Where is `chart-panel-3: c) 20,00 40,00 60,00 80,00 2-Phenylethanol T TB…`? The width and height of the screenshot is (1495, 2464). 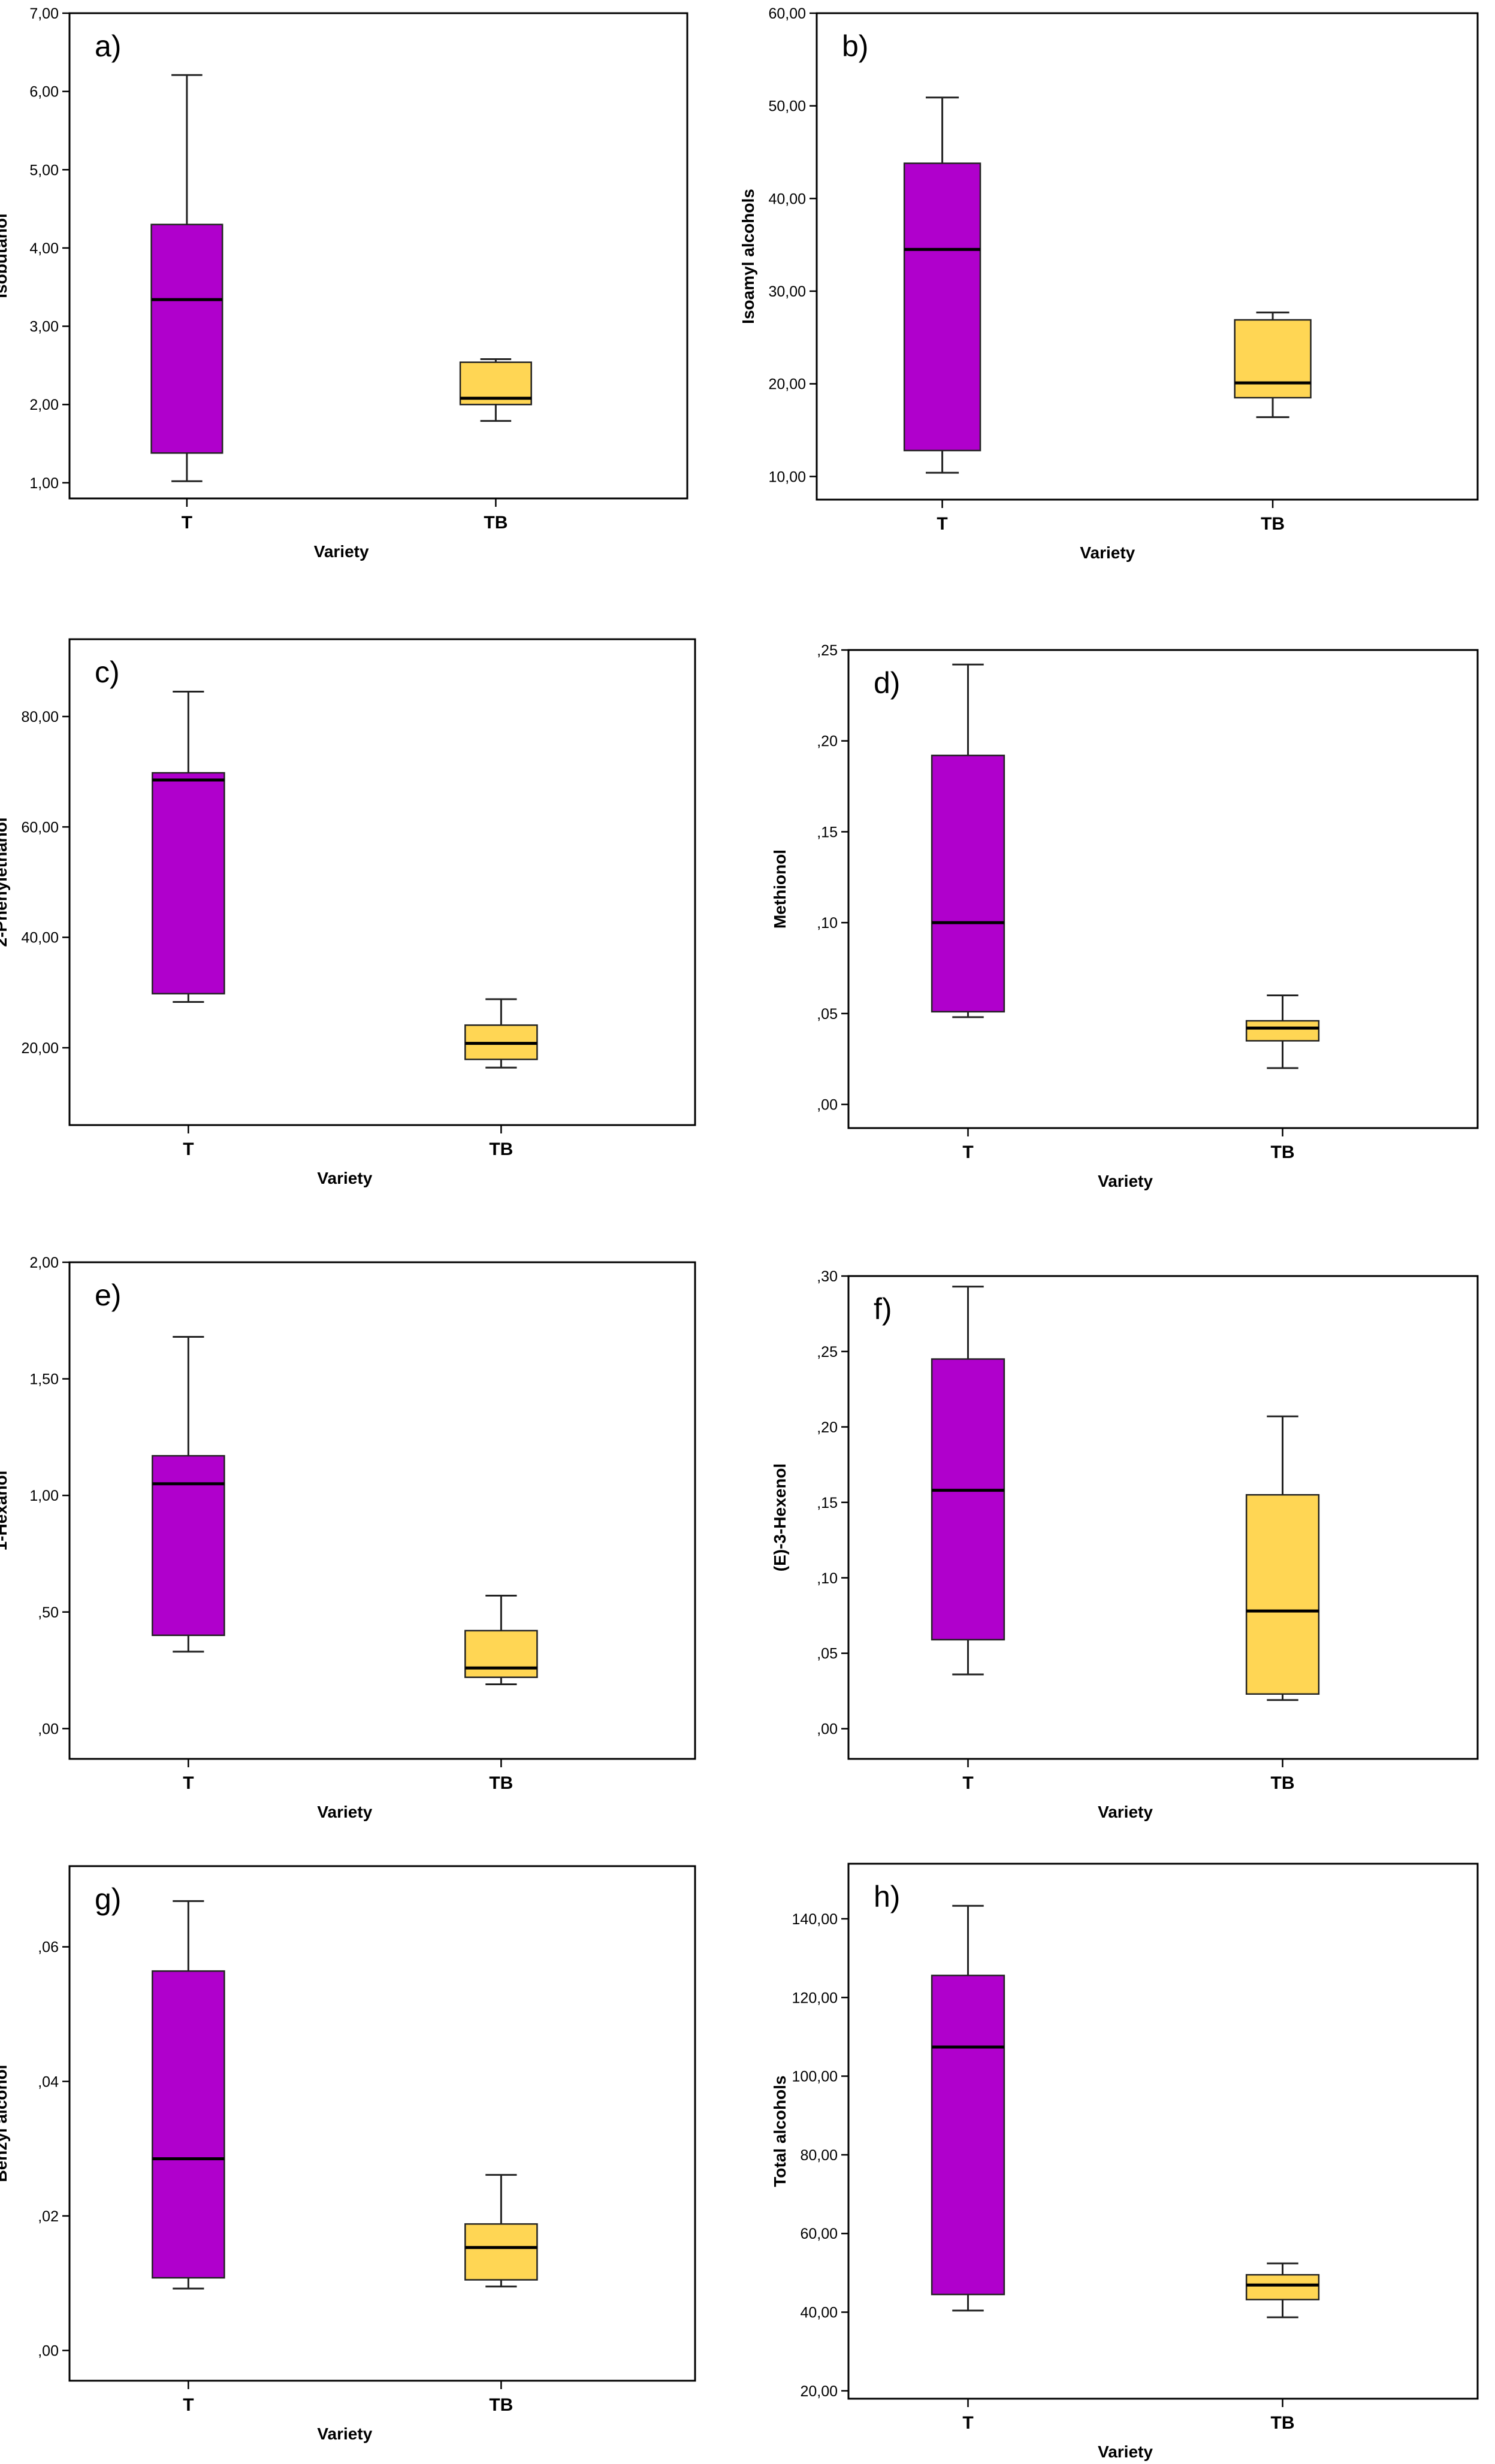
chart-panel-3: c) 20,00 40,00 60,00 80,00 2-Phenylethanol T TB… is located at coordinates (348, 912).